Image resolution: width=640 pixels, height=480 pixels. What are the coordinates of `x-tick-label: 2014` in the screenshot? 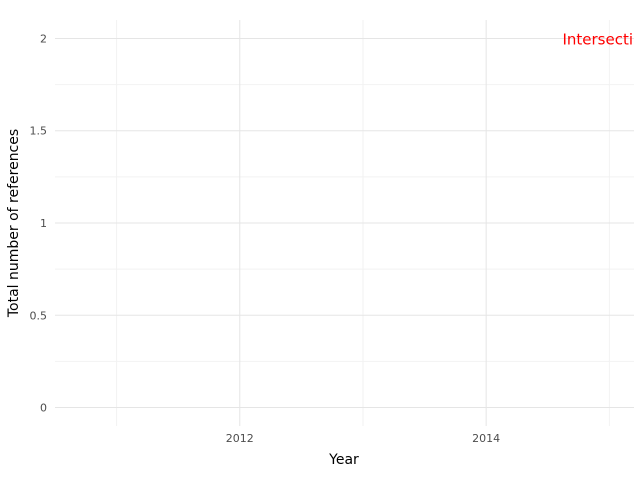 It's located at (486, 438).